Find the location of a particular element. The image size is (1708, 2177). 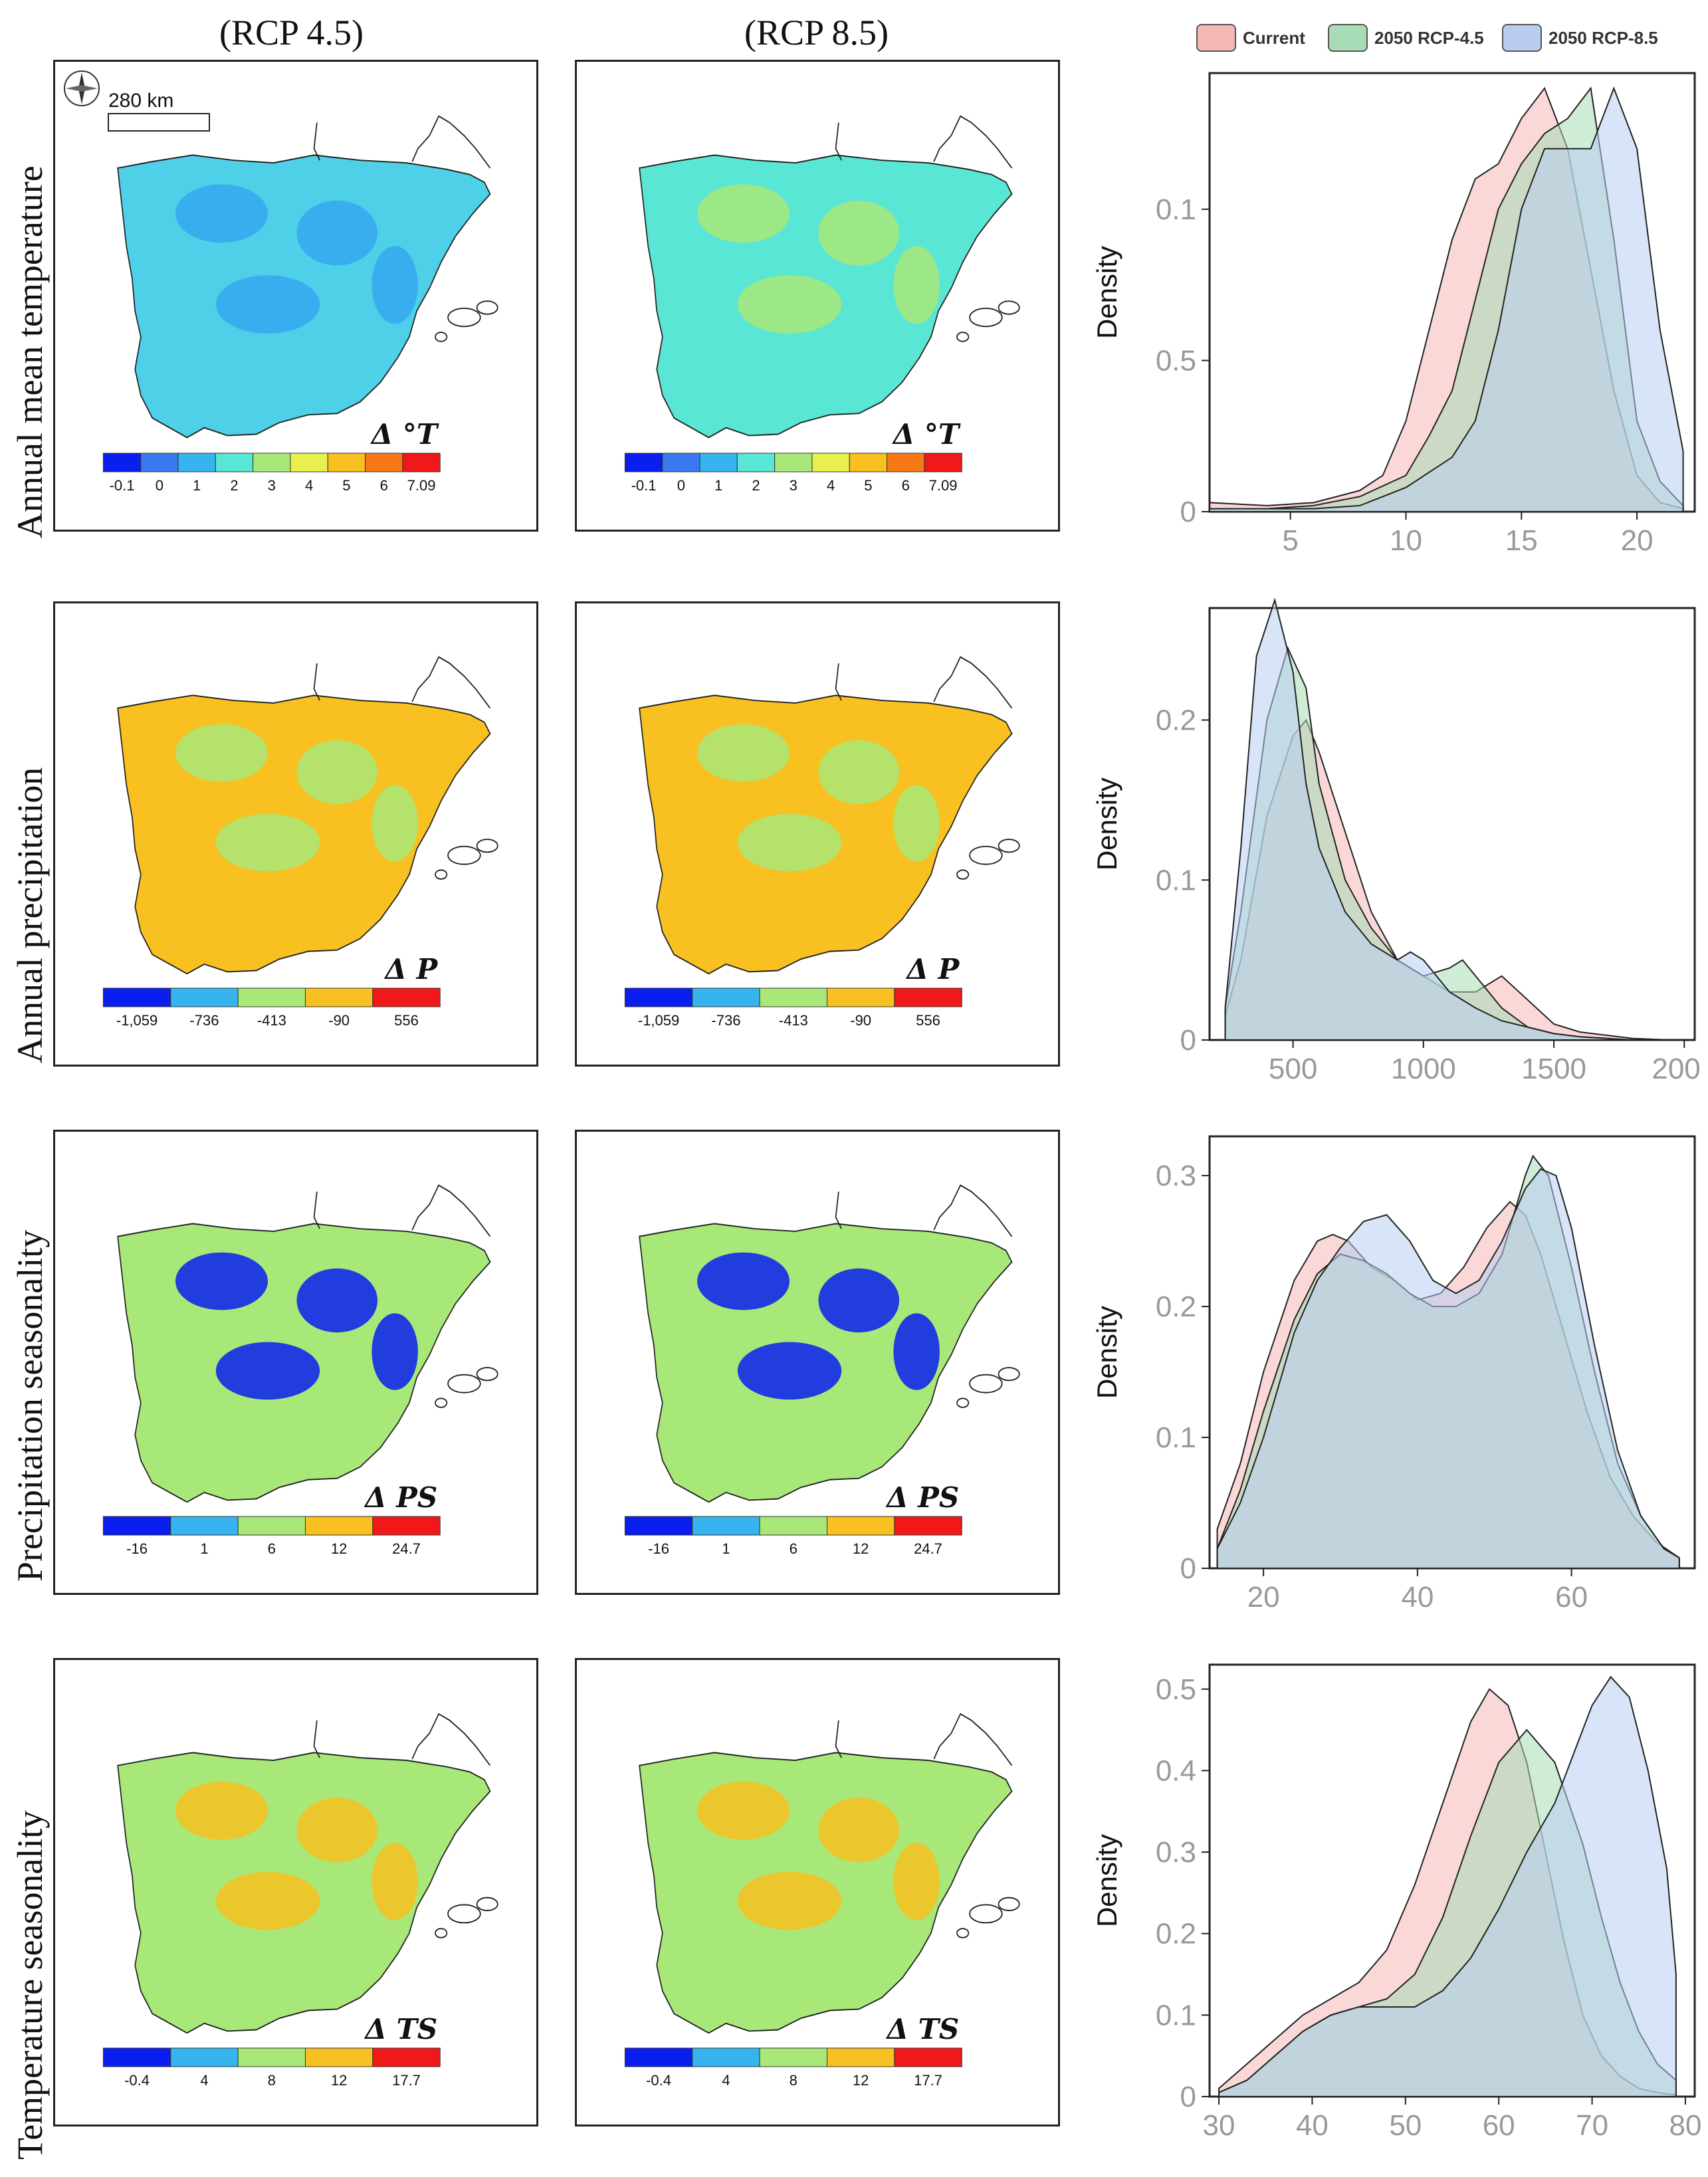

density-chart-svg: 20 40 60 0 0.1 0.2 0.3 Density is located at coordinates (1393, 1374).